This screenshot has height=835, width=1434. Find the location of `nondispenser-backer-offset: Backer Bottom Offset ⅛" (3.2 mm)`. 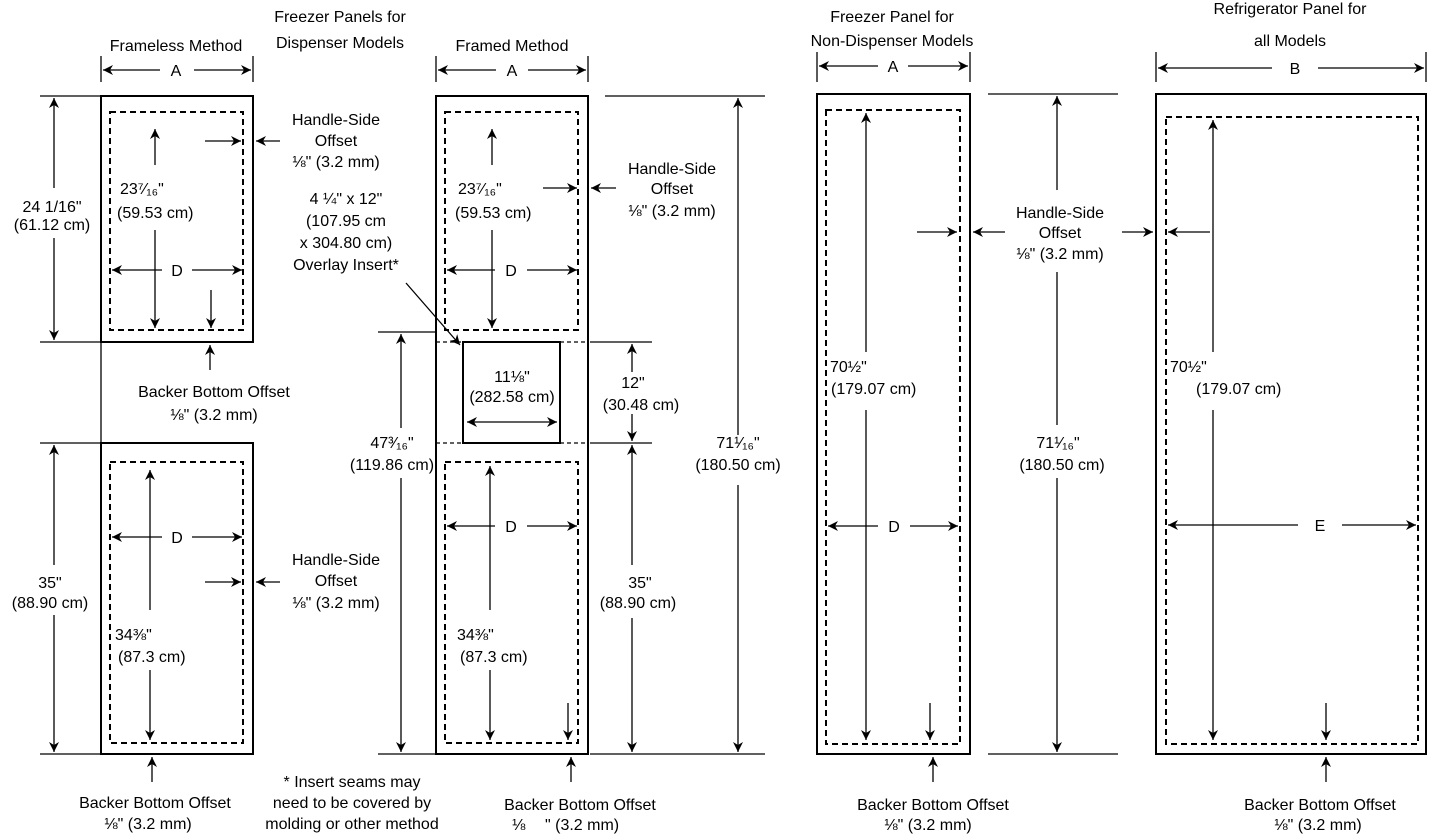

nondispenser-backer-offset: Backer Bottom Offset ⅛" (3.2 mm) is located at coordinates (933, 795).